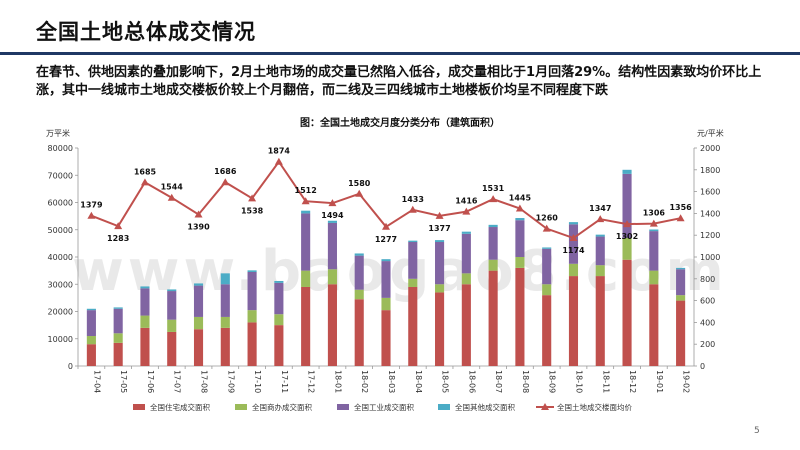  Describe the element at coordinates (707, 344) in the screenshot. I see `y-right-tick-label: 200` at that location.